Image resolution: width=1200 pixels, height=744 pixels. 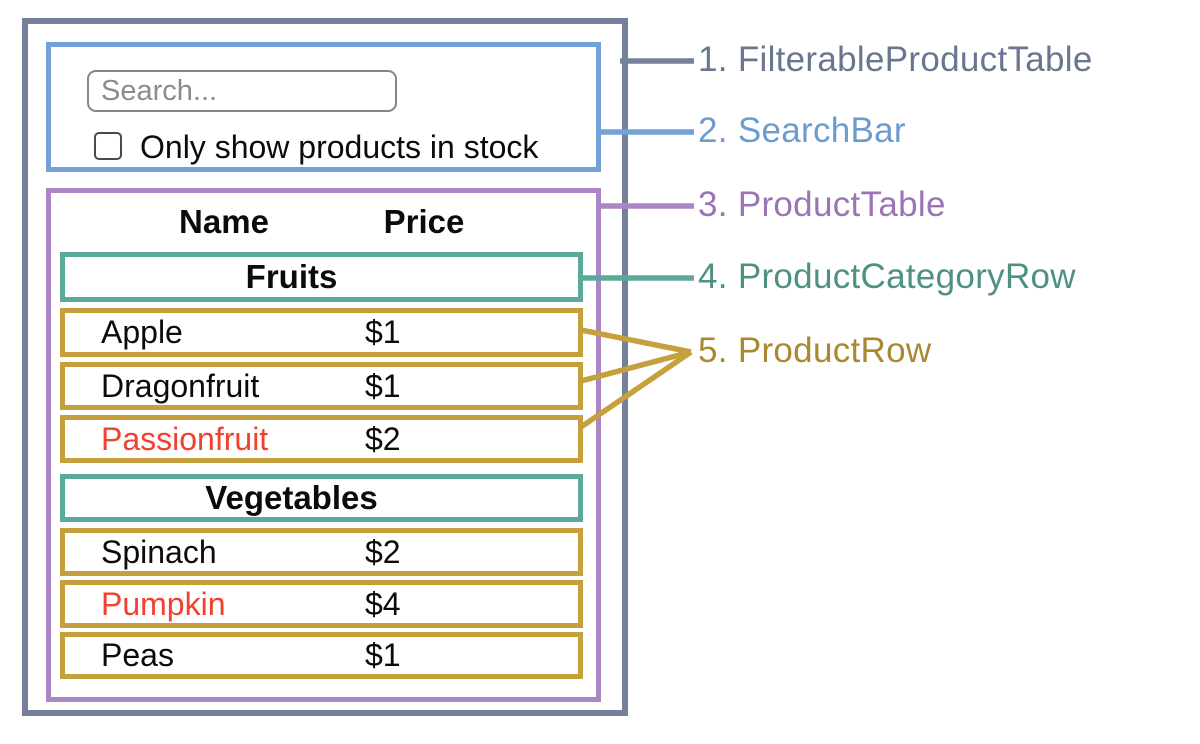 What do you see at coordinates (822, 205) in the screenshot?
I see `legend-product-table: 3. ProductTable` at bounding box center [822, 205].